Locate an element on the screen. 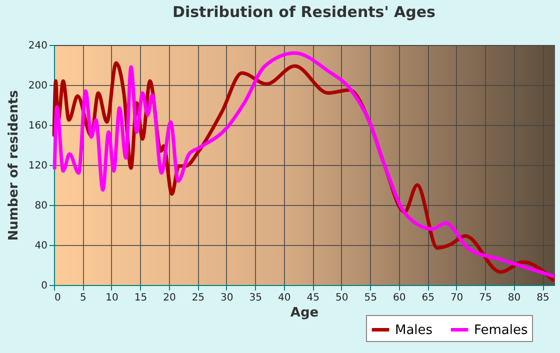  x-tick-label: 20 is located at coordinates (169, 298).